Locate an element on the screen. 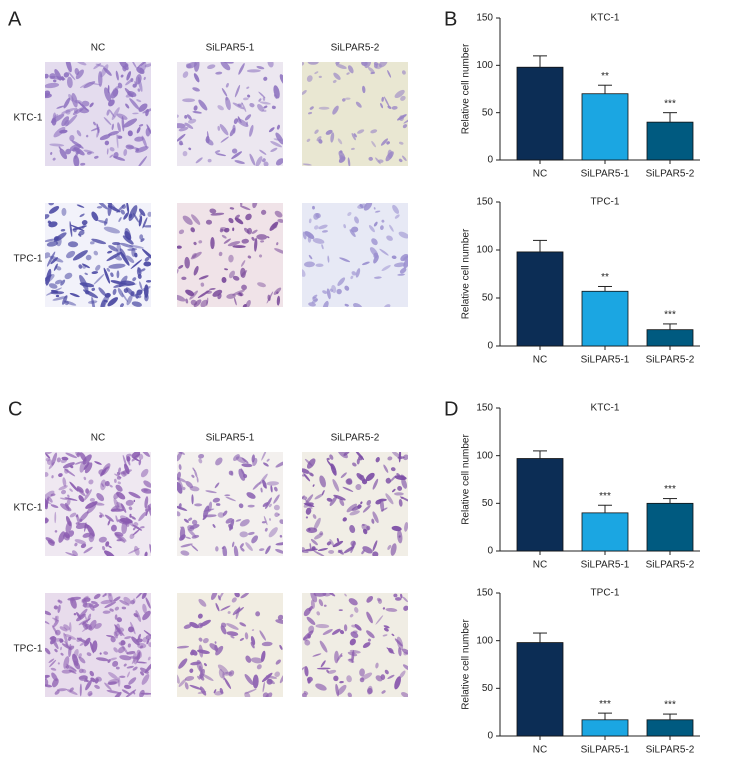 This screenshot has width=732, height=768. y-tick-label: 150 is located at coordinates (484, 408).